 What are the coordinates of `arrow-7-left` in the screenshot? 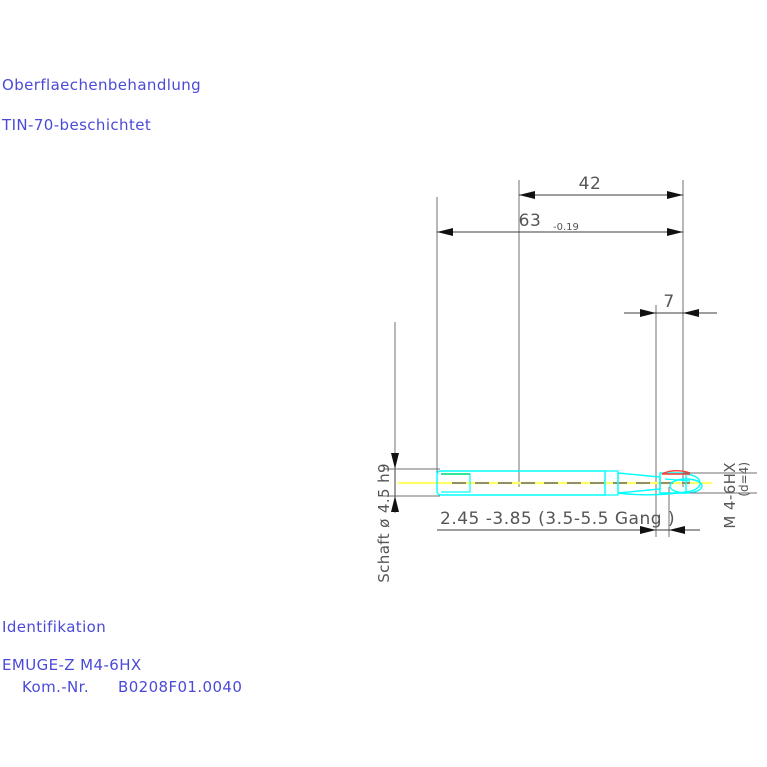 It's located at (648, 313).